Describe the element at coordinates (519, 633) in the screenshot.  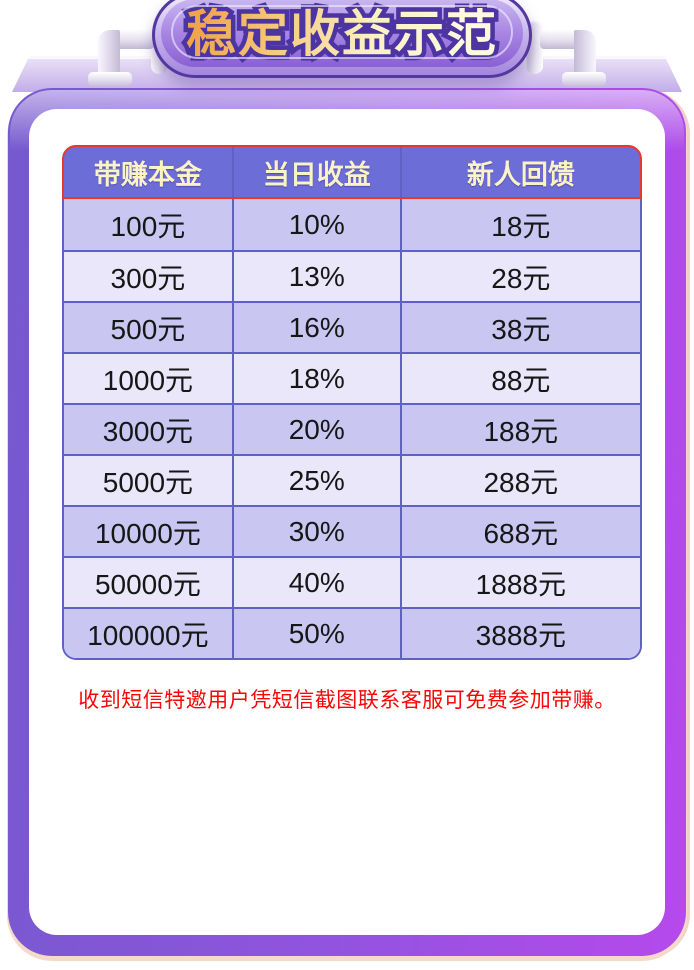
I see `table-cell-bonus: 3888元` at that location.